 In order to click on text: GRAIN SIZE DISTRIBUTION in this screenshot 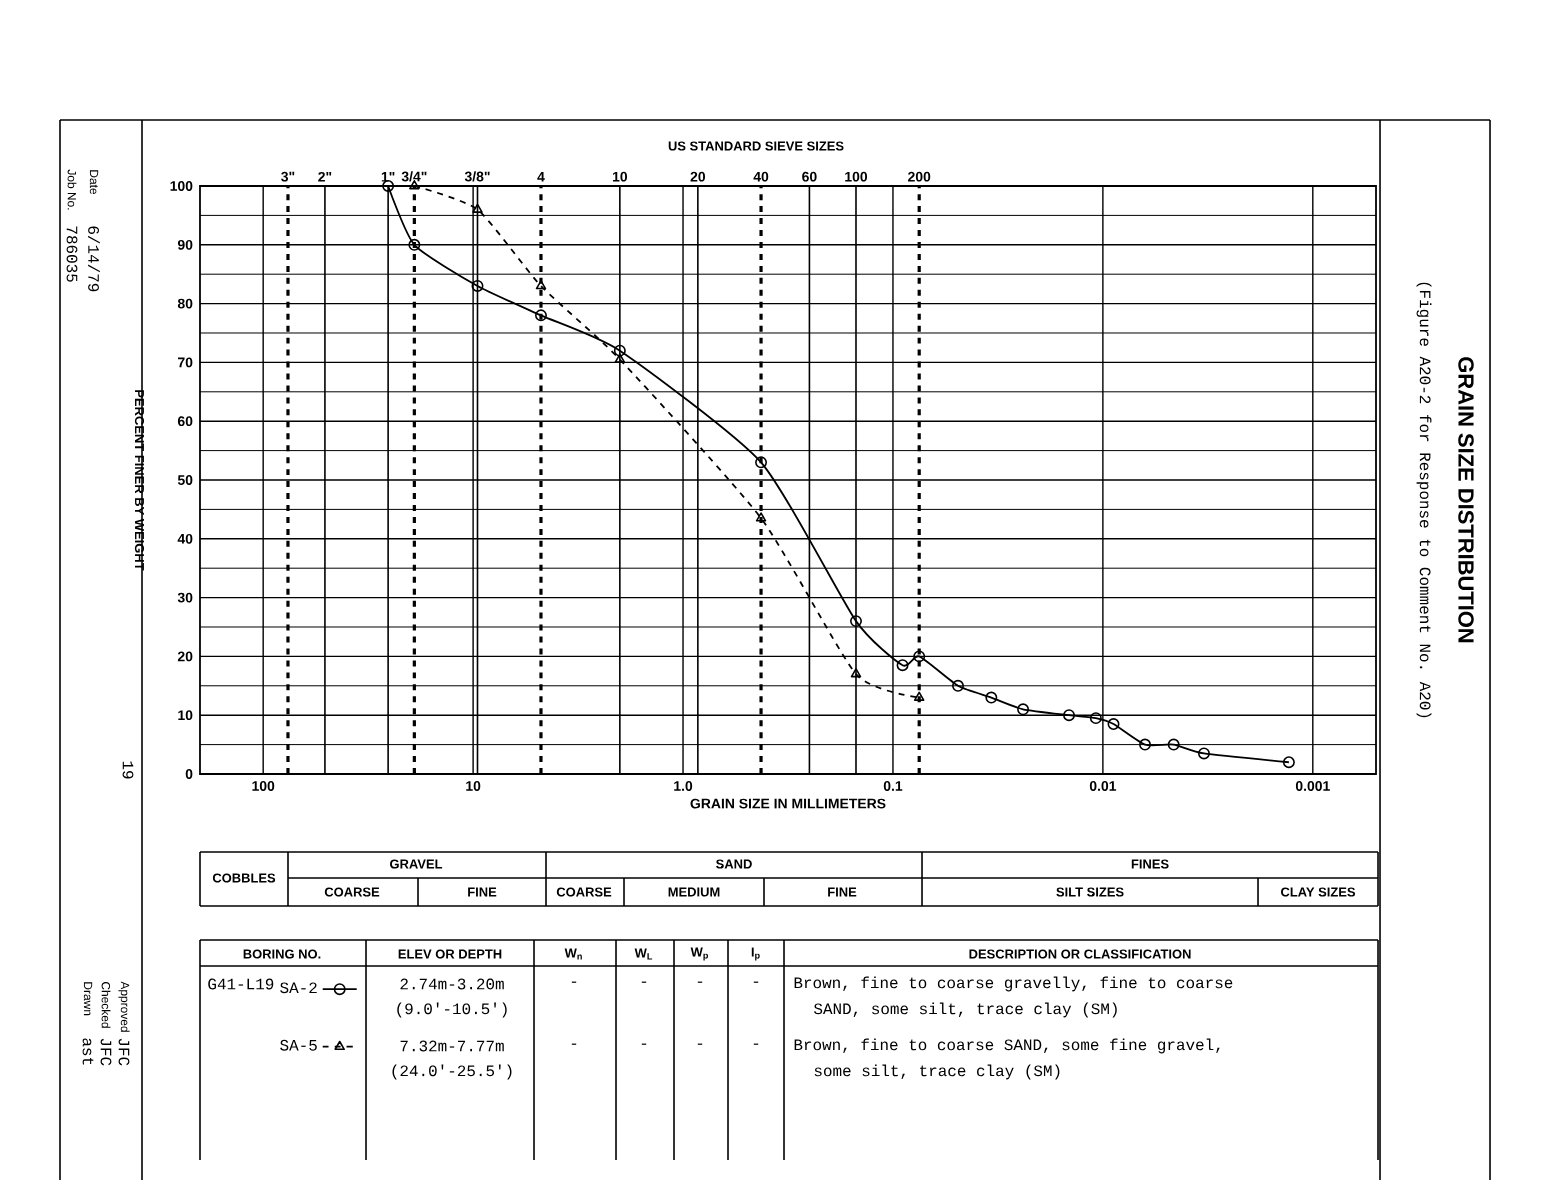, I will do `click(1466, 500)`.